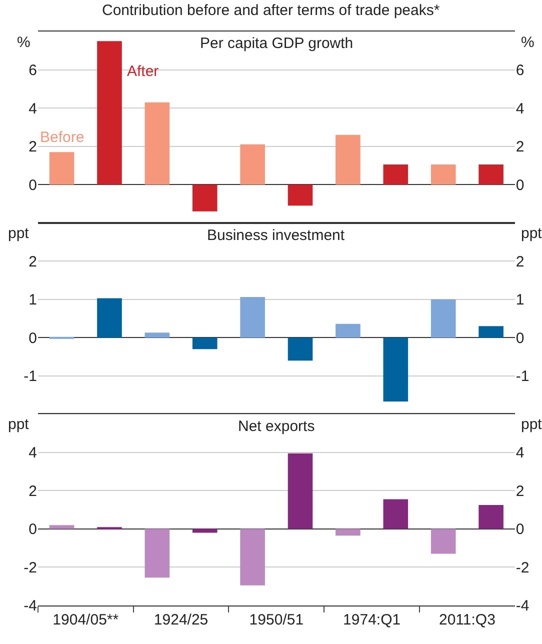  What do you see at coordinates (181, 620) in the screenshot?
I see `x-tick-label: 1924/25` at bounding box center [181, 620].